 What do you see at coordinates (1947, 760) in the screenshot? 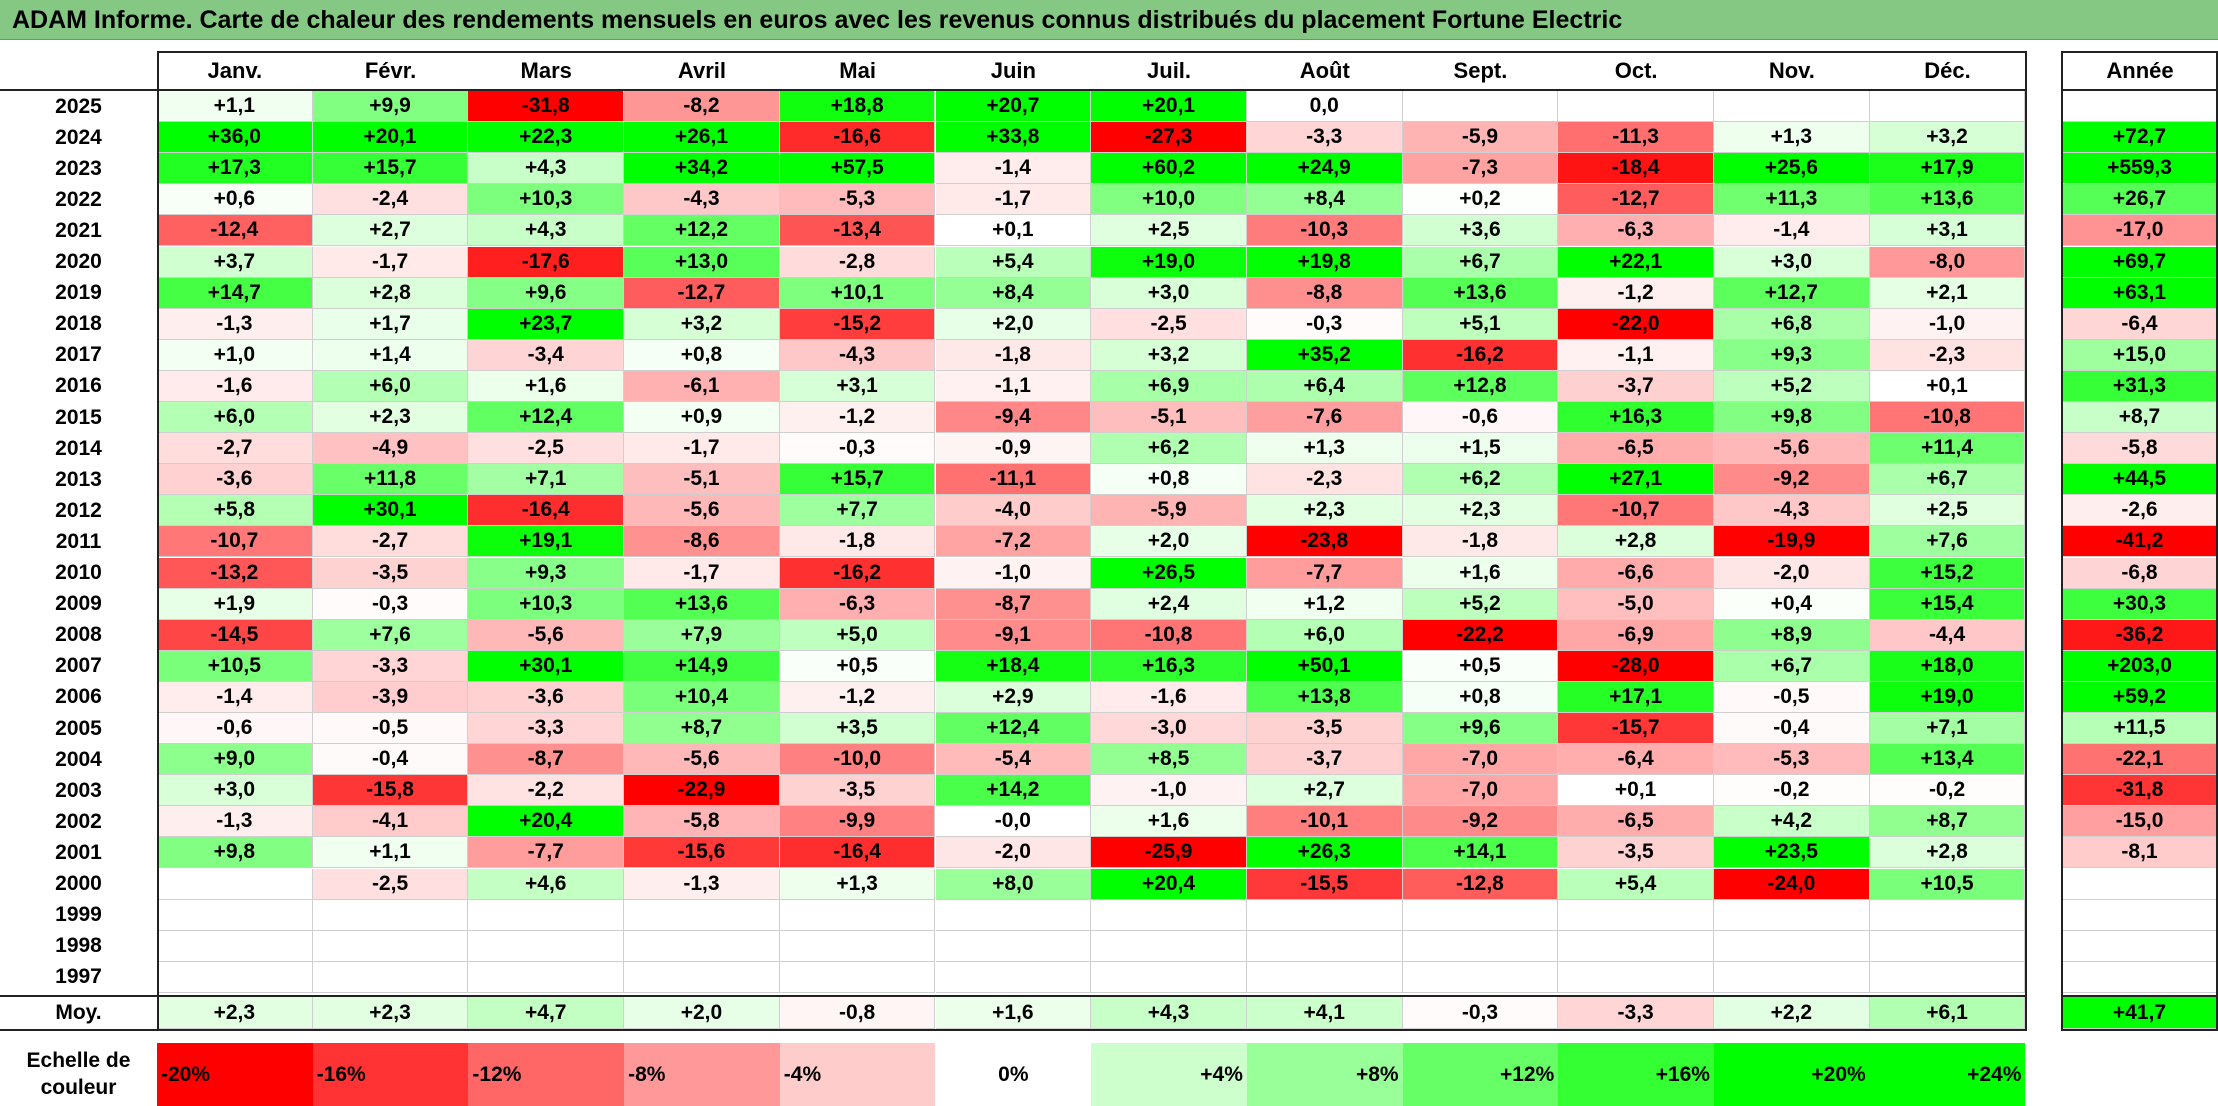
I see `heatmap-cell: +13,4` at bounding box center [1947, 760].